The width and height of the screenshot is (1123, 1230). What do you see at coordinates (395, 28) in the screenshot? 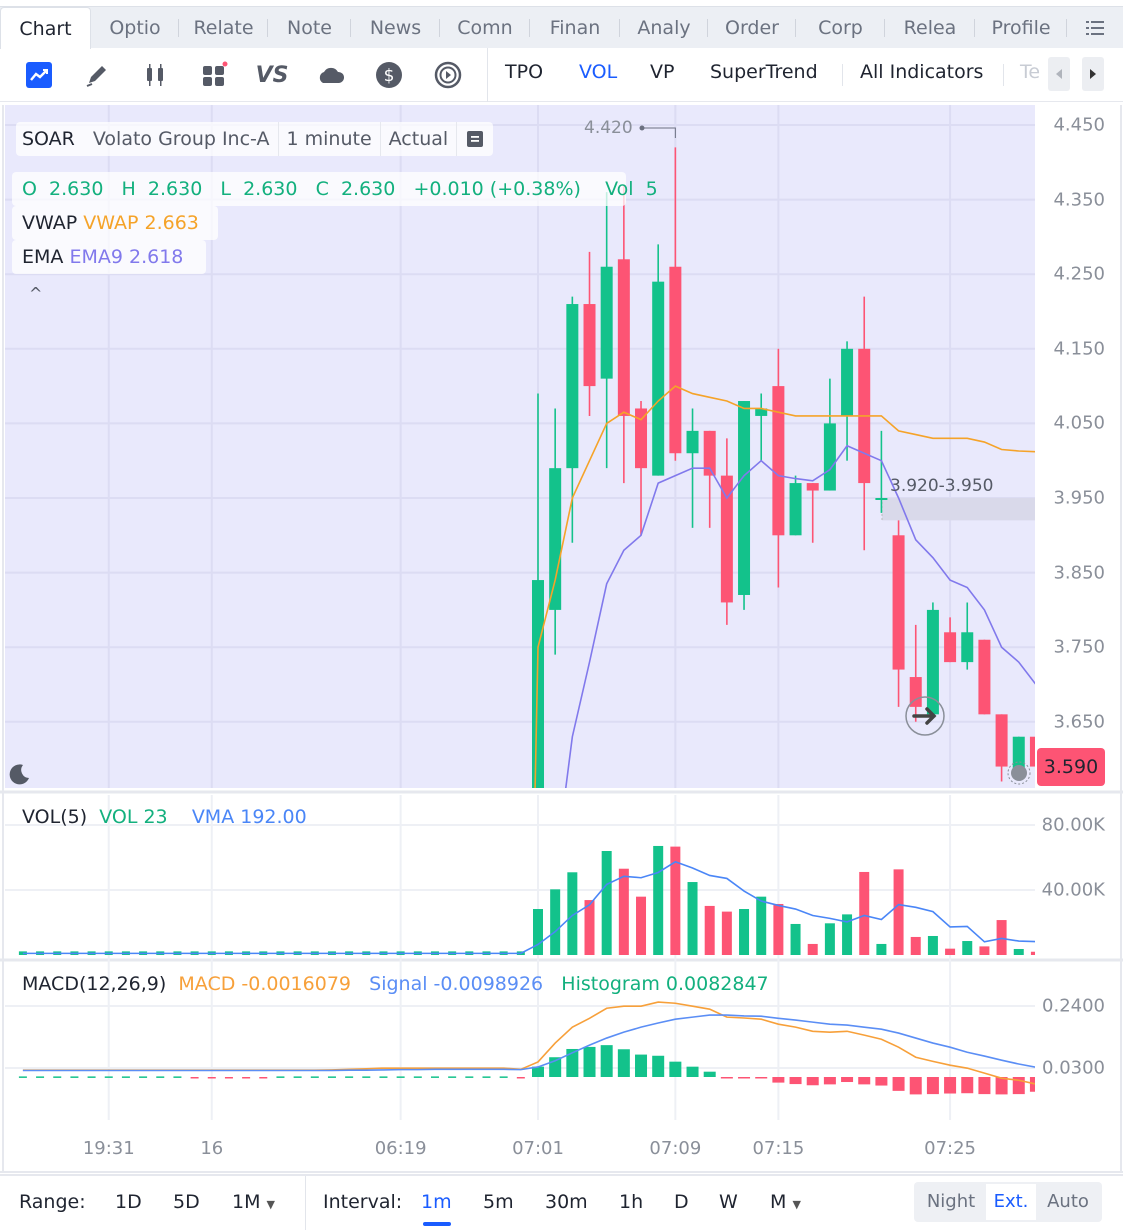
I see `tab-news: News` at bounding box center [395, 28].